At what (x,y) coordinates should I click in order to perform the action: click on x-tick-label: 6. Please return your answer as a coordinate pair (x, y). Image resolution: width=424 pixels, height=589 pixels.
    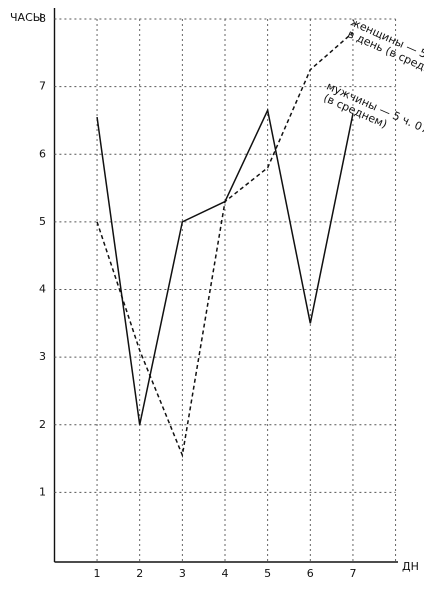
    Looking at the image, I should click on (310, 573).